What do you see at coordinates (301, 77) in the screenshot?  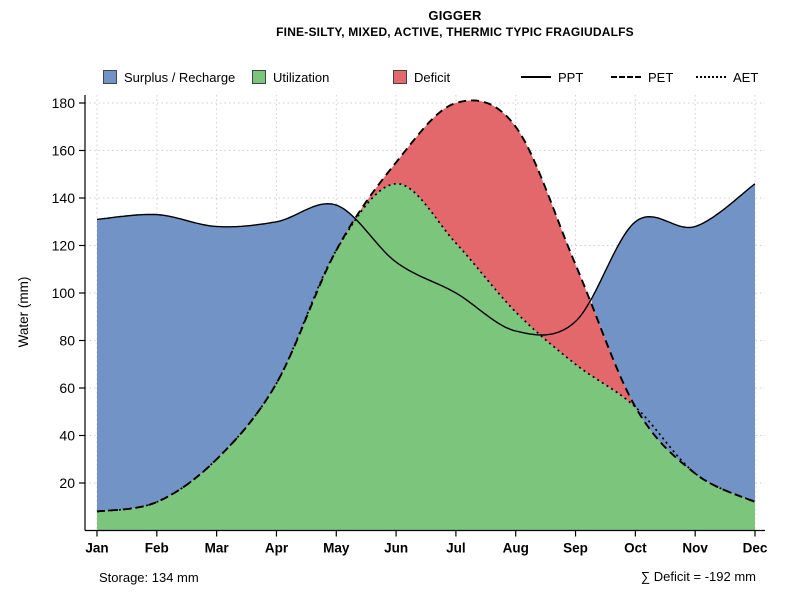 I see `legend-label-utilization: Utilization` at bounding box center [301, 77].